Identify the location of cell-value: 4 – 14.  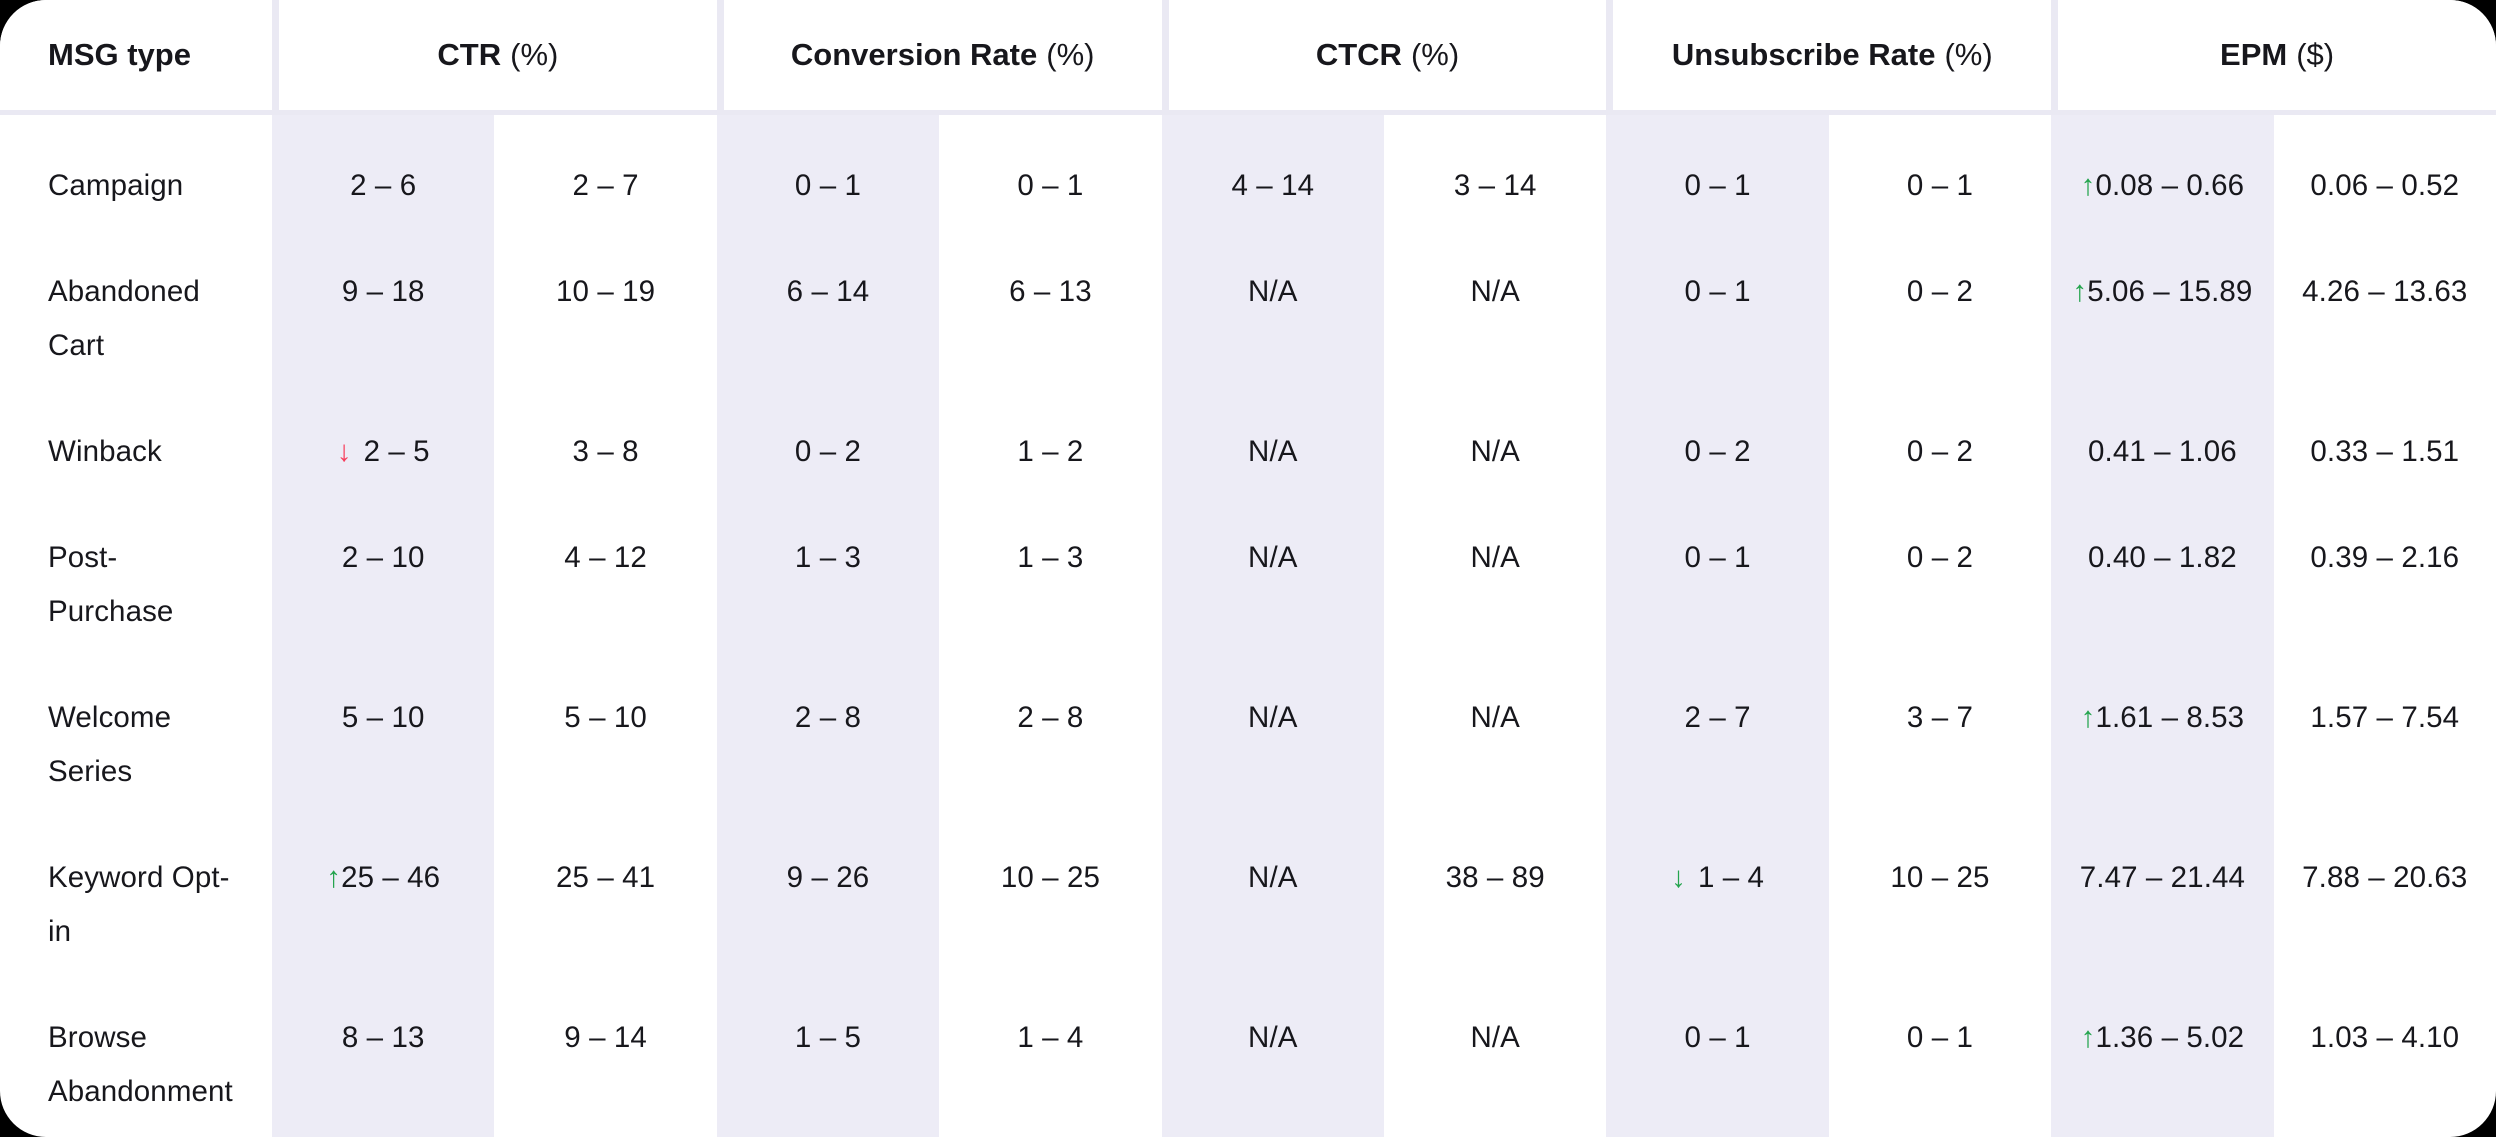
(1273, 185).